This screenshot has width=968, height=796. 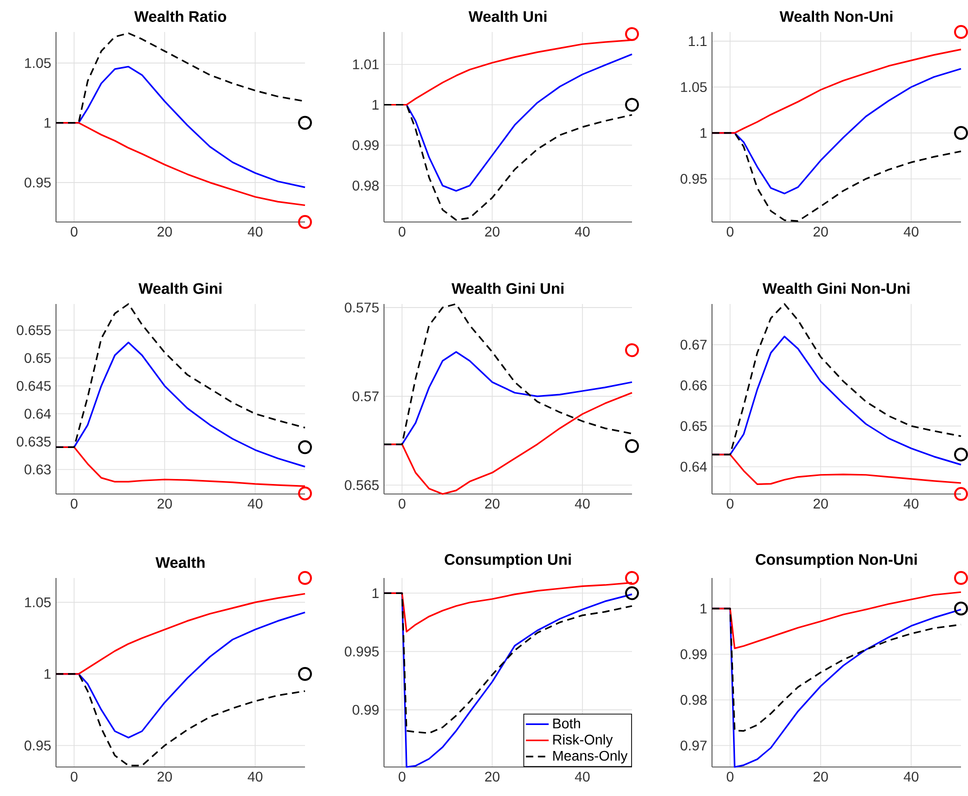 What do you see at coordinates (836, 288) in the screenshot?
I see `chart-title: Wealth Gini Non-Uni` at bounding box center [836, 288].